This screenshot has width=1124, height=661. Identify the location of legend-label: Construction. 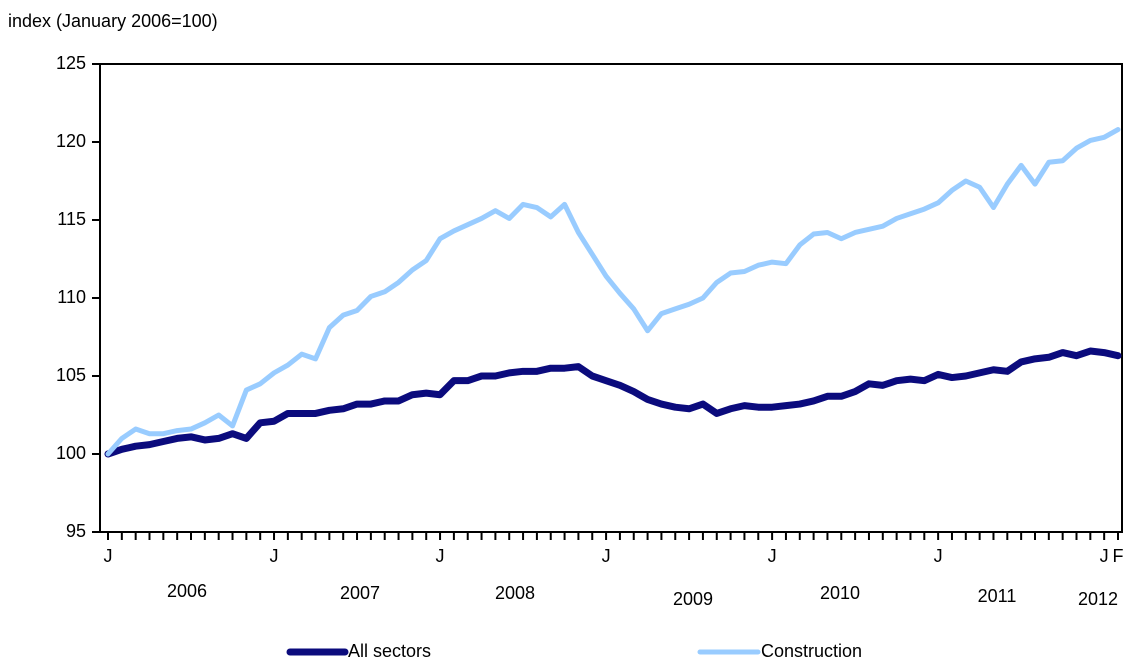
(811, 651).